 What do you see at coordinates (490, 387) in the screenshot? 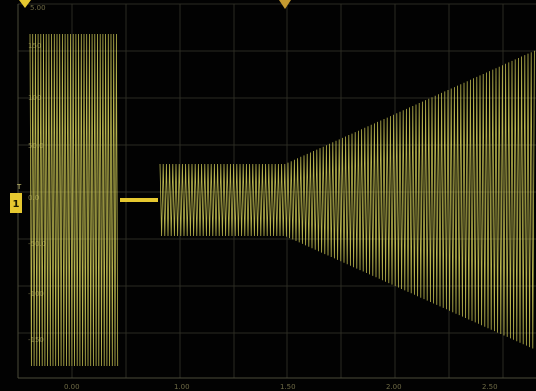
I see `x-label: 2.50` at bounding box center [490, 387].